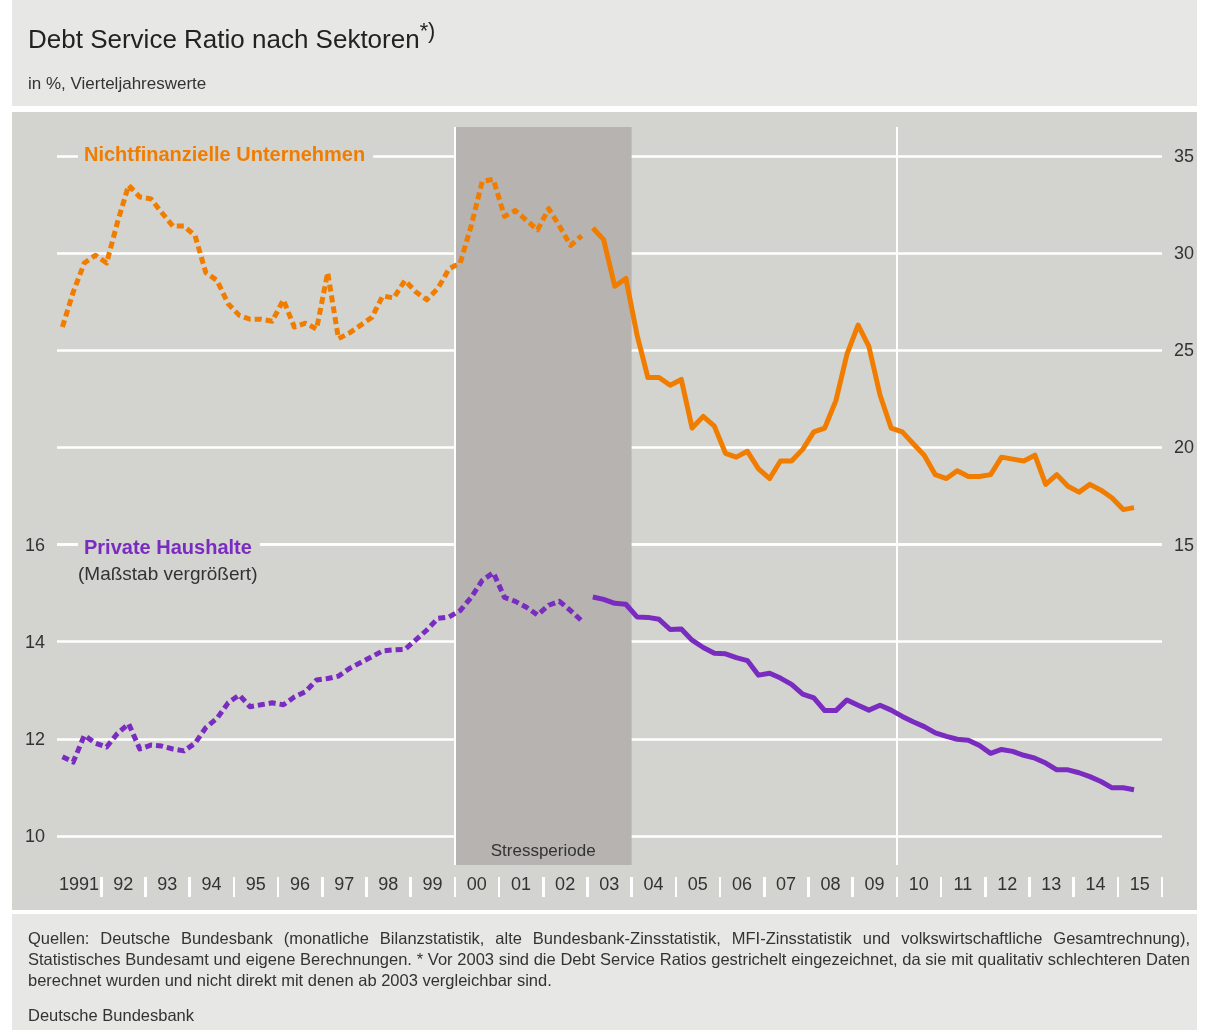 This screenshot has width=1209, height=1030. What do you see at coordinates (565, 884) in the screenshot?
I see `x-tick-label: 02` at bounding box center [565, 884].